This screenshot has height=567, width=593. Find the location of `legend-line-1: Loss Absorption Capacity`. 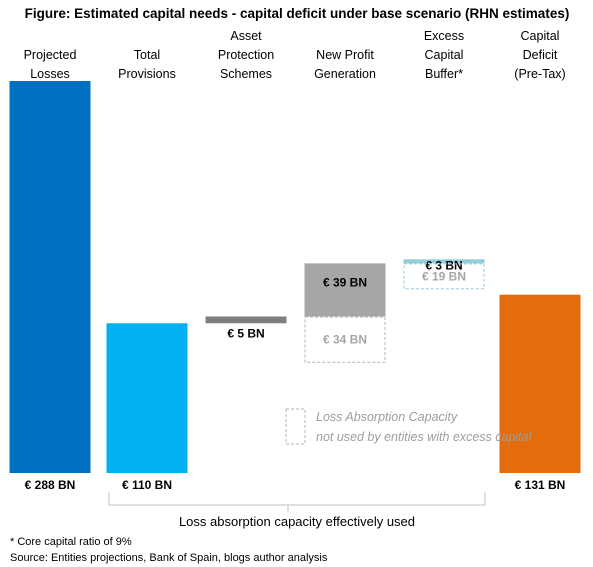

legend-line-1: Loss Absorption Capacity is located at coordinates (387, 417).